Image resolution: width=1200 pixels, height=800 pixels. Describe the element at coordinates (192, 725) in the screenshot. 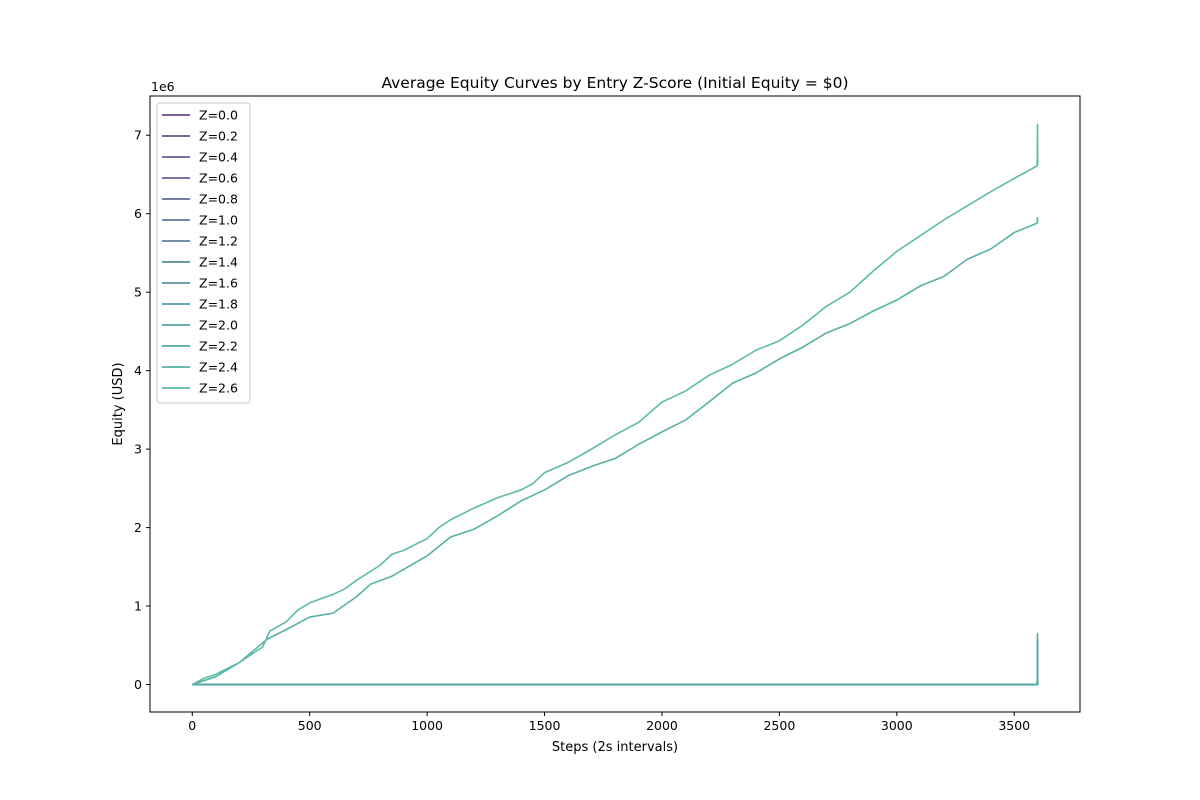

I see `x-tick-label-0: 0` at that location.